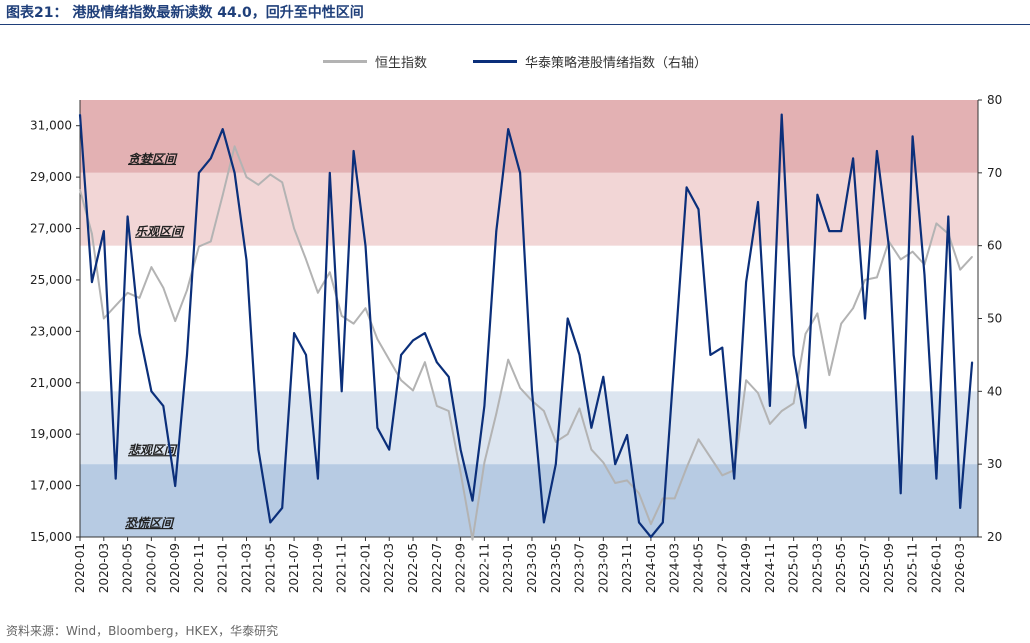 The width and height of the screenshot is (1030, 643). What do you see at coordinates (344, 61) in the screenshot?
I see `legend-swatch-hsi` at bounding box center [344, 61].